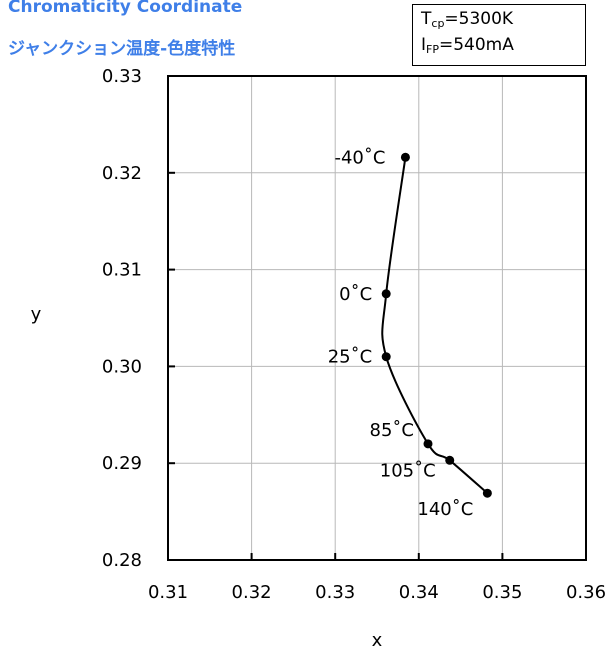  What do you see at coordinates (122, 560) in the screenshot?
I see `y-tick-label: 0.28` at bounding box center [122, 560].